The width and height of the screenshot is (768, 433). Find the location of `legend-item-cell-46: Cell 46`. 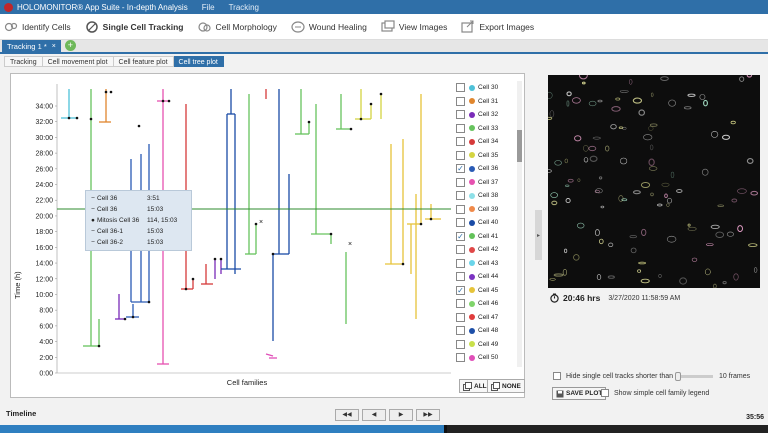

legend-item-cell-46: Cell 46 is located at coordinates (485, 304).